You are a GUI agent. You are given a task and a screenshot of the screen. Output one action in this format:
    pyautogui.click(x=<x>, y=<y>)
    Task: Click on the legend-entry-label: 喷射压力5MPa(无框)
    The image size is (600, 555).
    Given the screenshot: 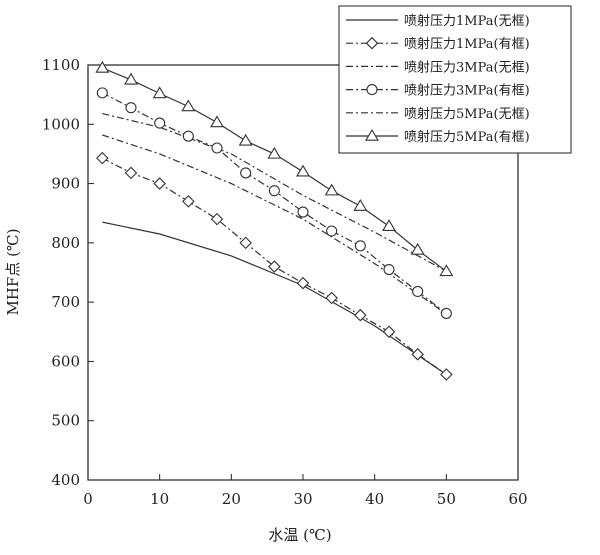 What is the action you would take?
    pyautogui.click(x=467, y=114)
    